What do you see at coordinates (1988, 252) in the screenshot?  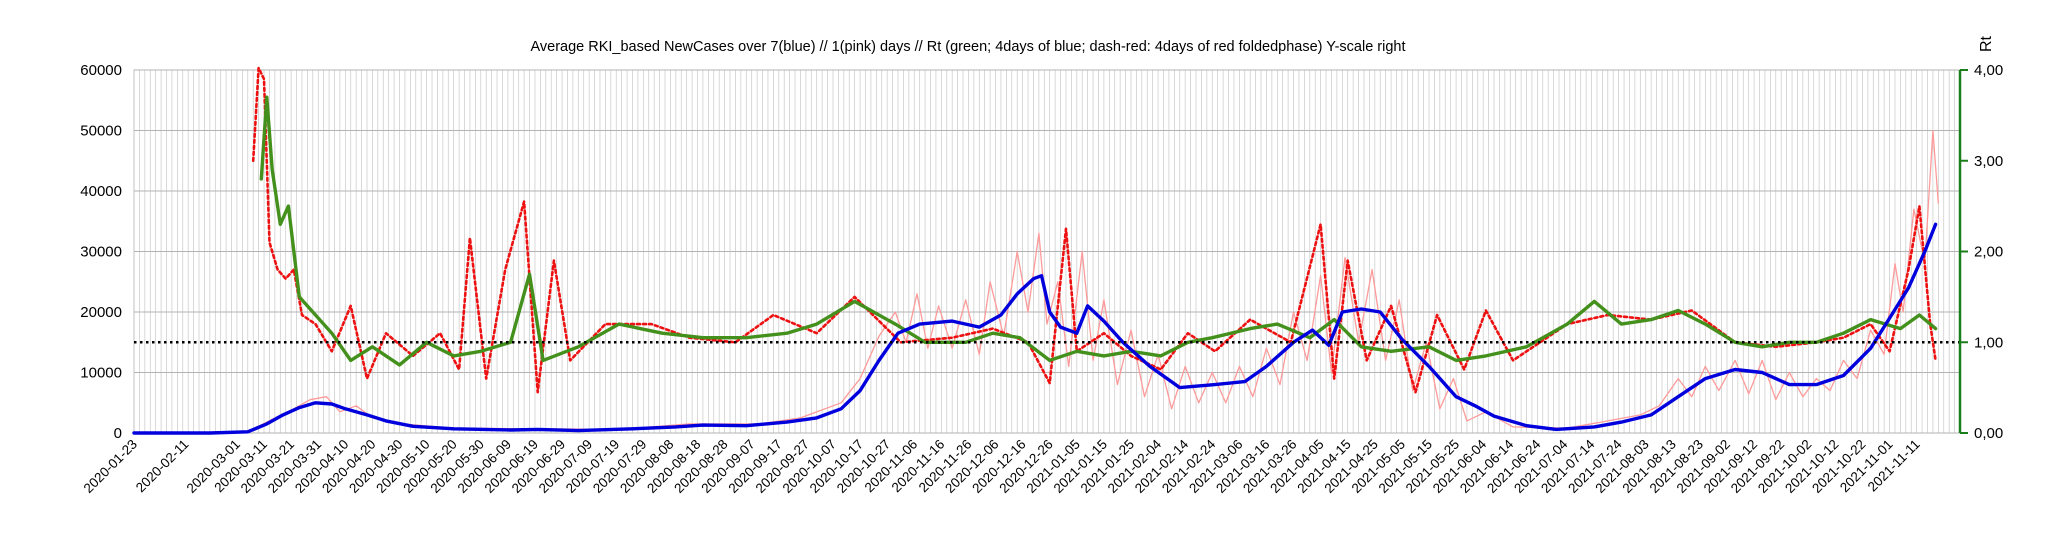 I see `right-tick-label: 2,00` at bounding box center [1988, 252].